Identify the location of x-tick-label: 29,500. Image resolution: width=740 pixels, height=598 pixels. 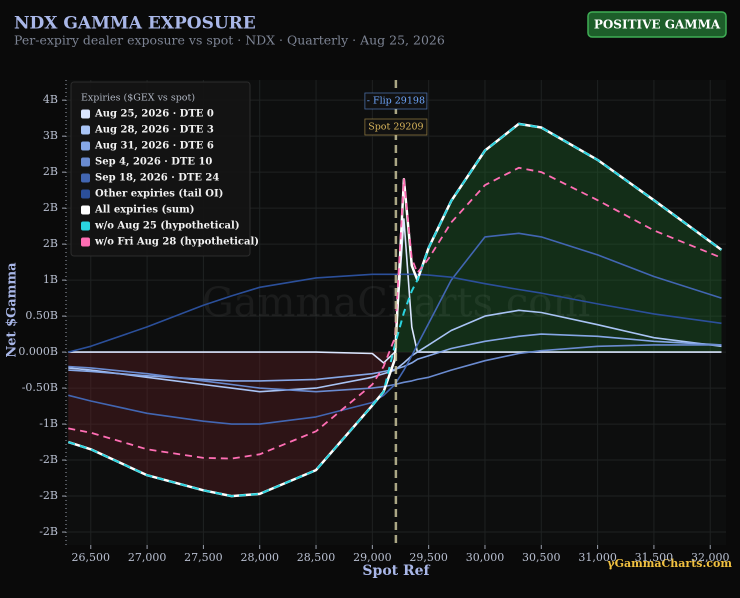
(428, 557).